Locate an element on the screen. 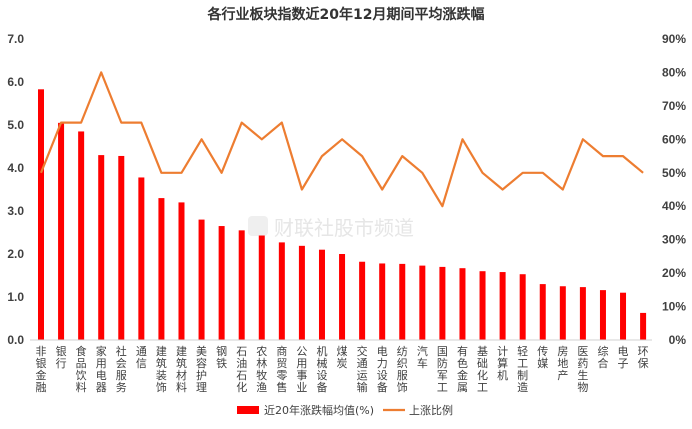 Image resolution: width=692 pixels, height=429 pixels. x-tick-label: 公用事业 is located at coordinates (301, 369).